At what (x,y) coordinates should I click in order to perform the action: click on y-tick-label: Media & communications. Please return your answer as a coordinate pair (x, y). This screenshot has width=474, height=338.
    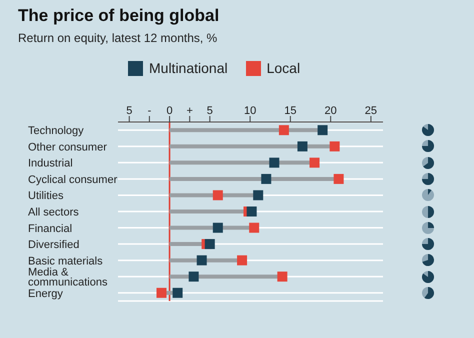
    Looking at the image, I should click on (68, 277).